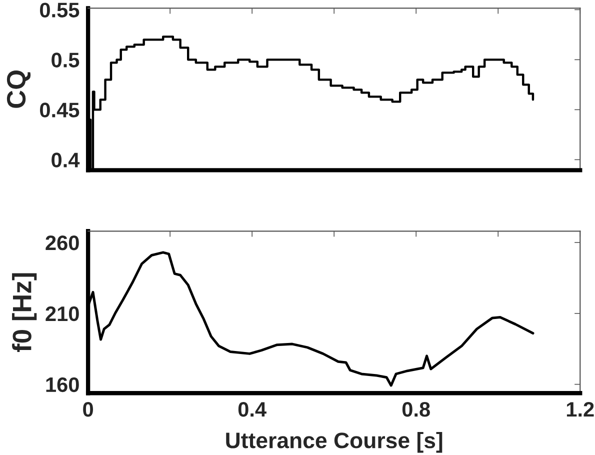 The height and width of the screenshot is (455, 595). I want to click on x-tick-label: 0, so click(88, 409).